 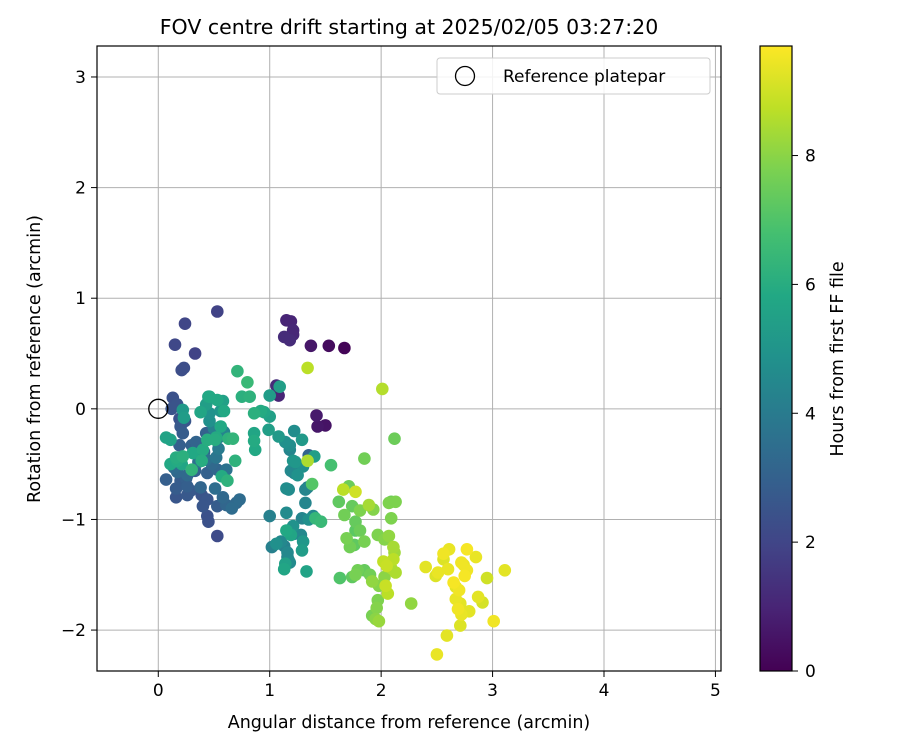 I want to click on y-axis-ticks: −2 −1 0 1 2 3, so click(x=79, y=354).